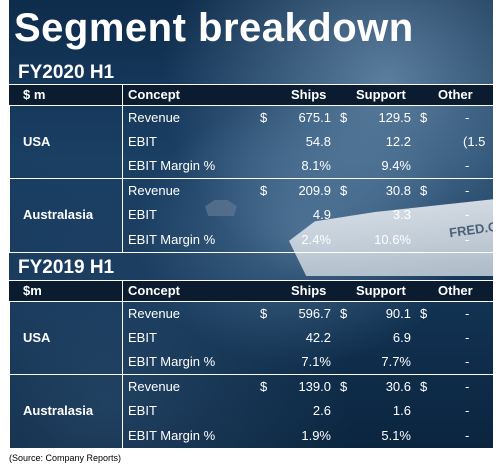 The image size is (501, 470). What do you see at coordinates (398, 313) in the screenshot?
I see `support-value: 90.1` at bounding box center [398, 313].